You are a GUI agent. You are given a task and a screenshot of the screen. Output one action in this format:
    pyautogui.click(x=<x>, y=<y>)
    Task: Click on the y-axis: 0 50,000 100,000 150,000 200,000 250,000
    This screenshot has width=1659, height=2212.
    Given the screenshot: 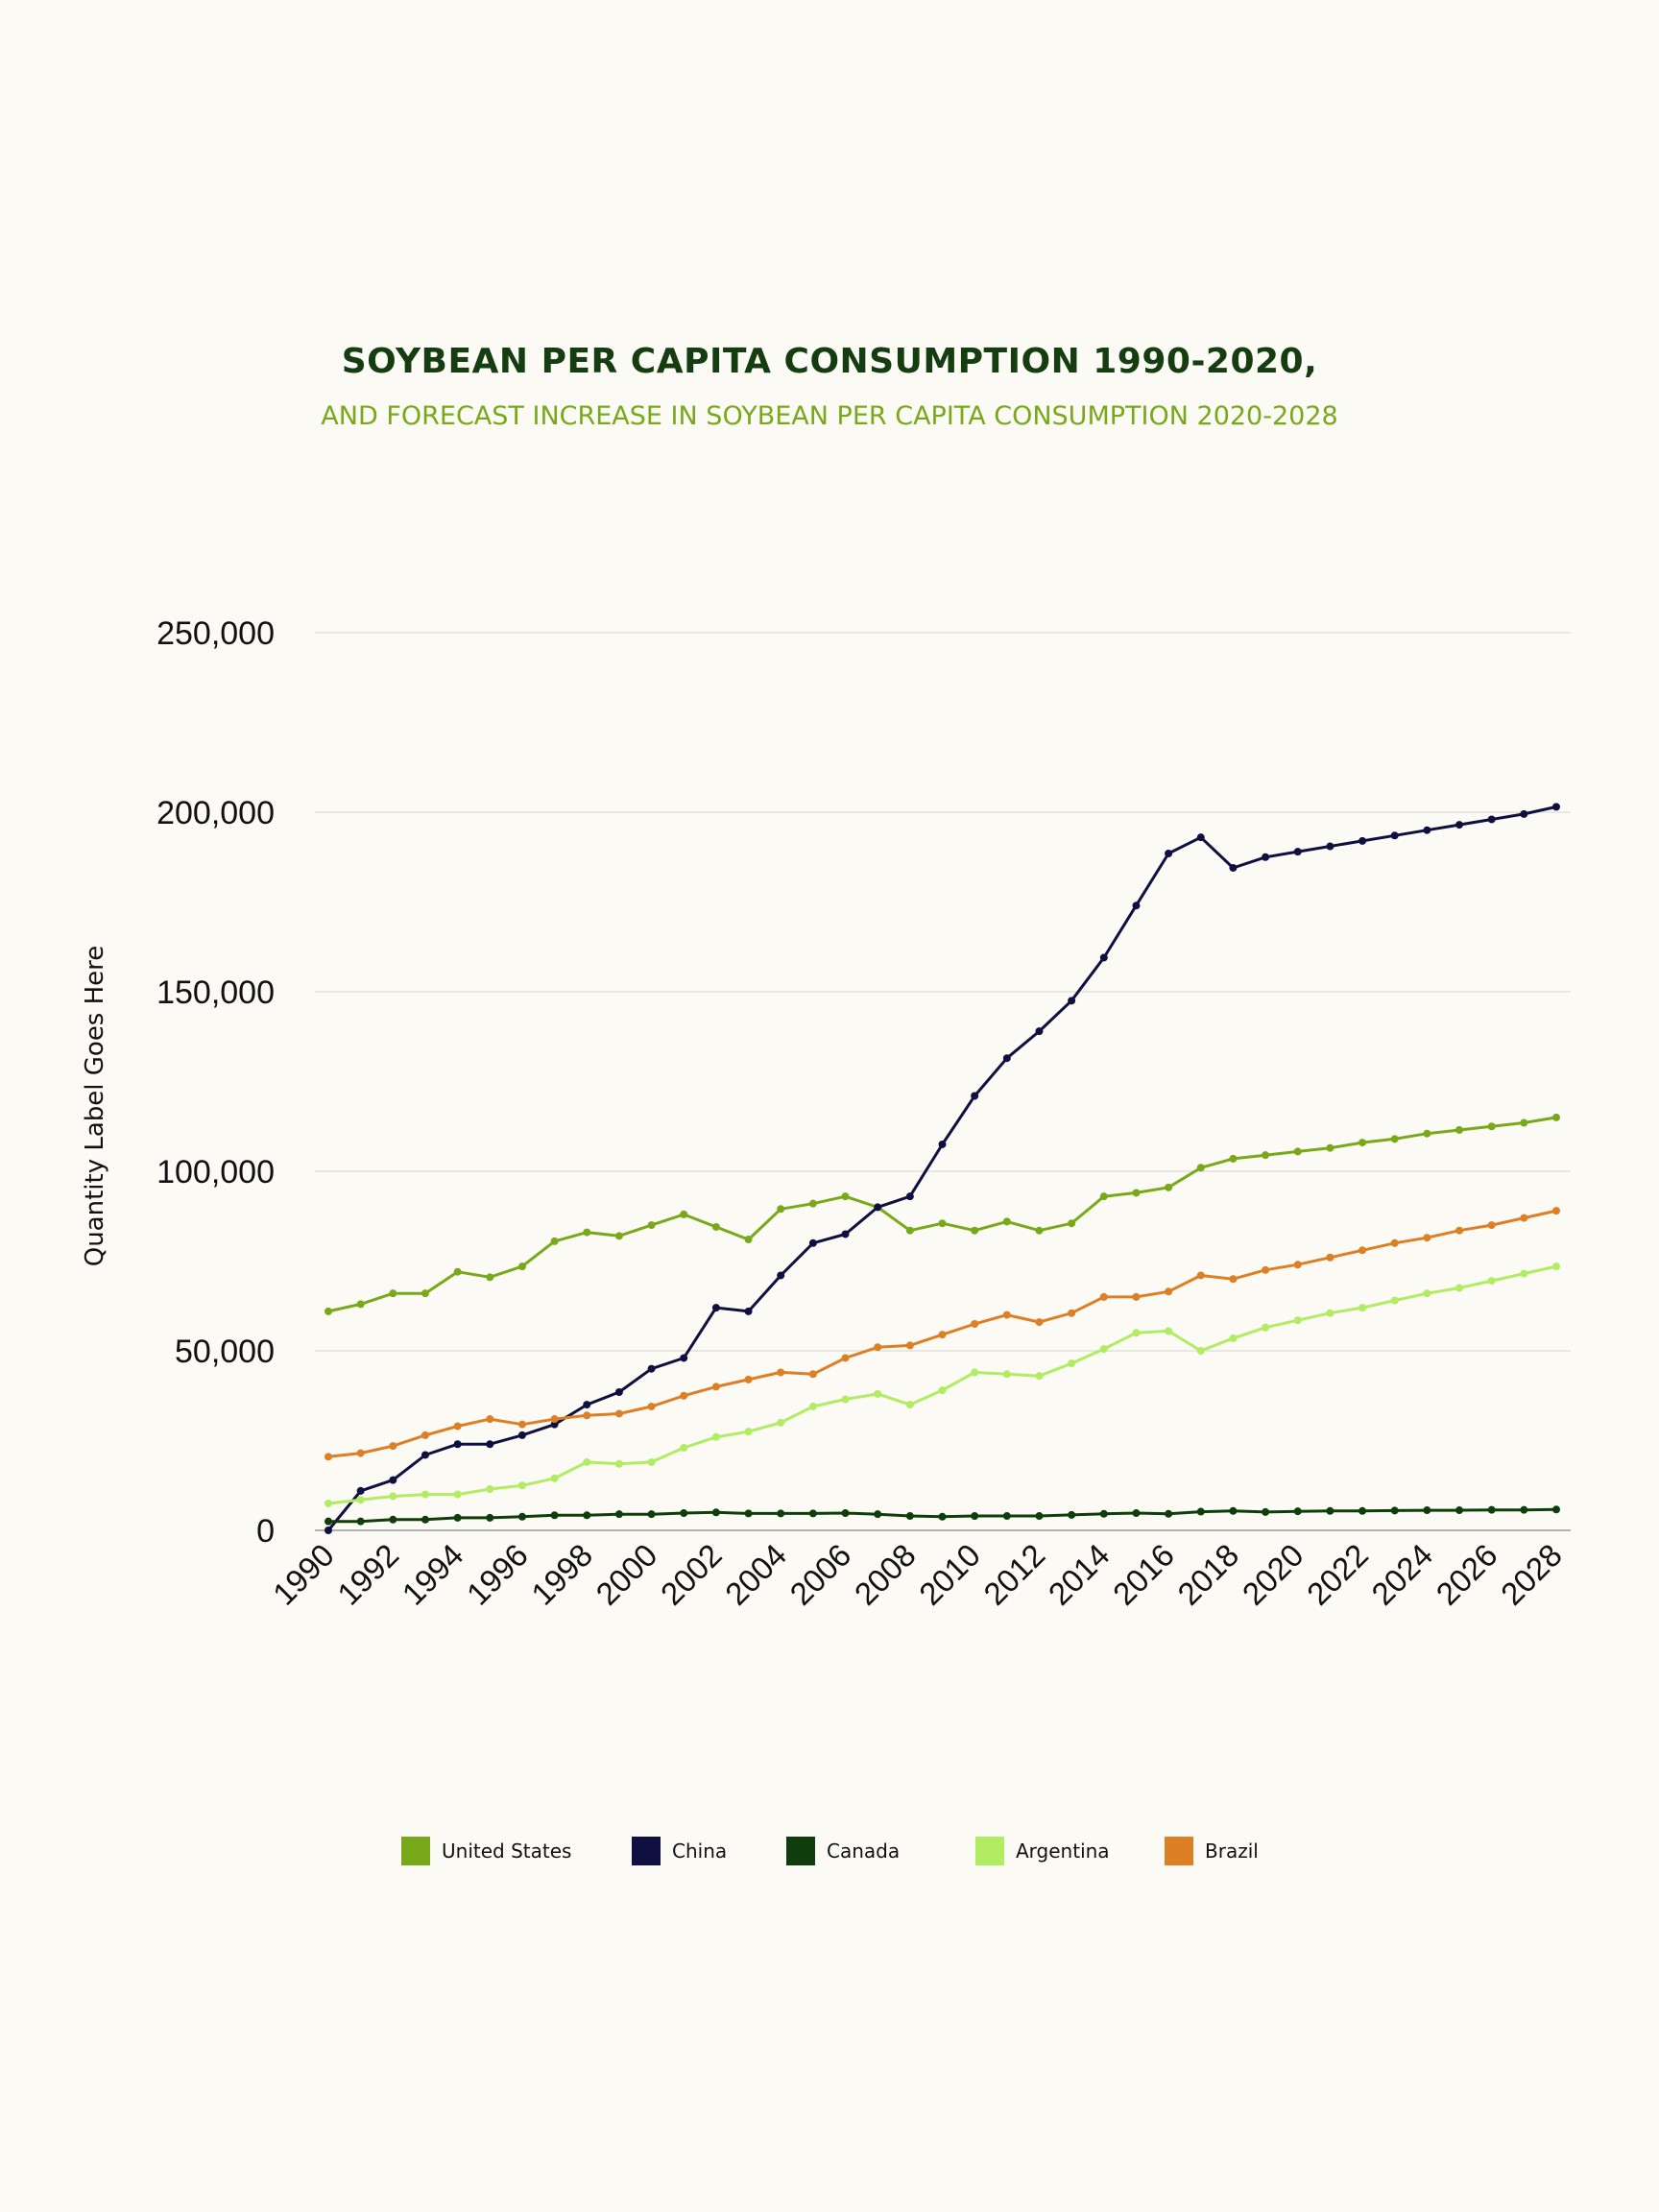 What is the action you would take?
    pyautogui.click(x=215, y=1082)
    